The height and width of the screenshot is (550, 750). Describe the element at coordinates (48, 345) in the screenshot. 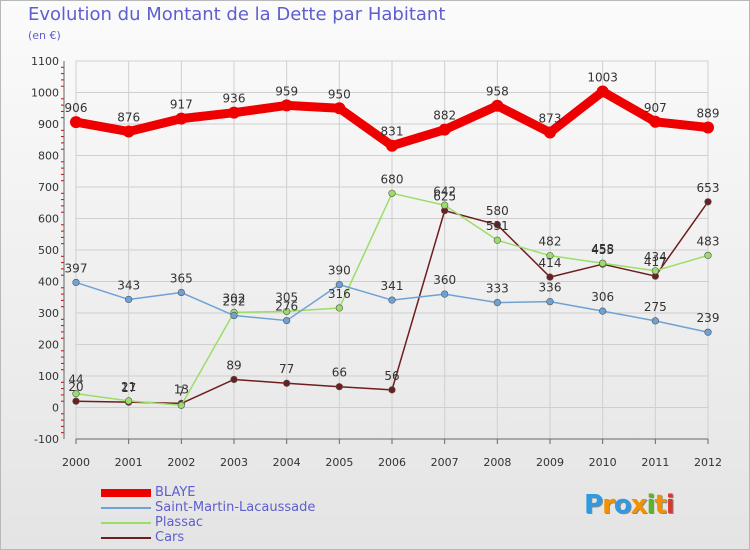

I see `y-tick-label-3: 200` at that location.